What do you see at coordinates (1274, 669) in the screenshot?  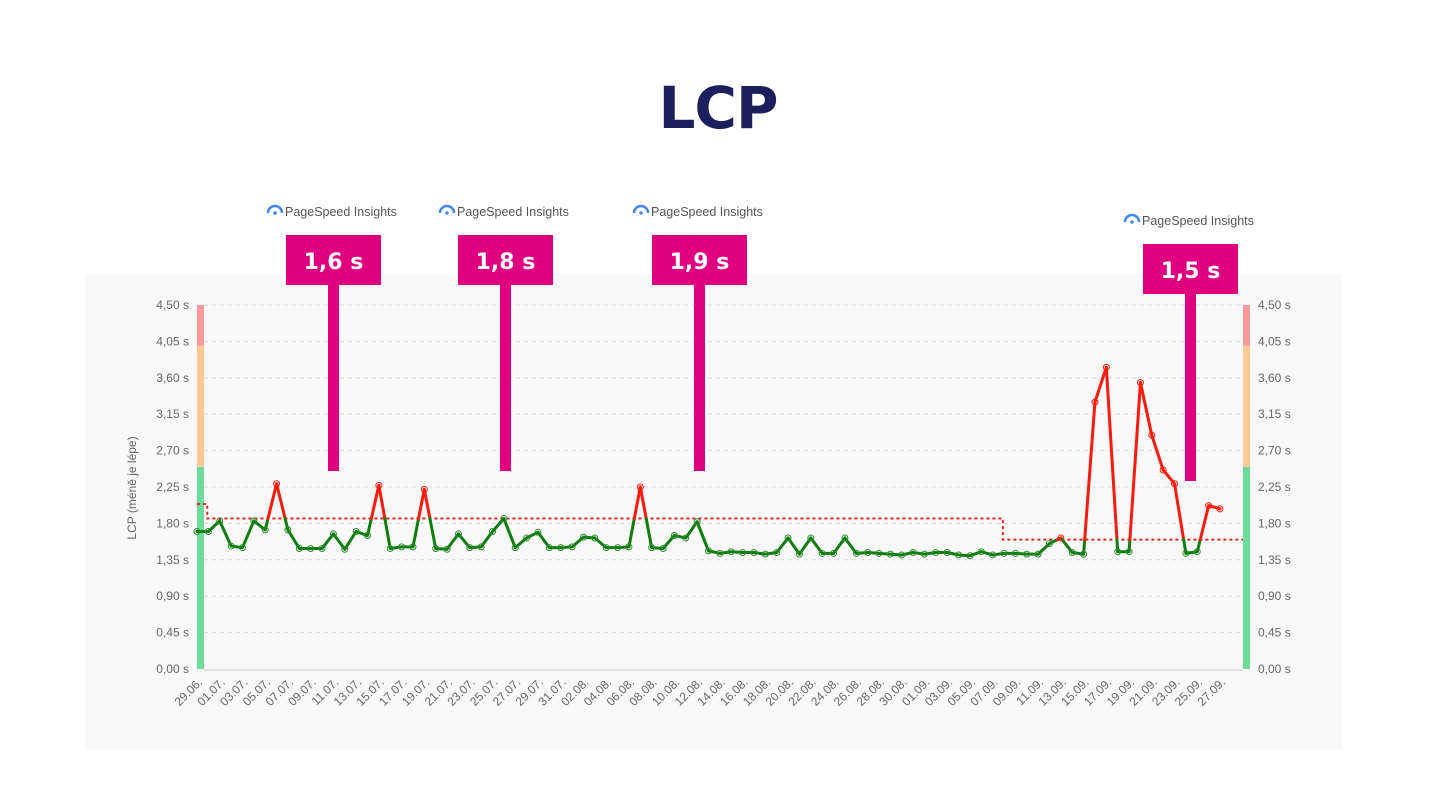 I see `y-tick-label-right: 0,00 s` at bounding box center [1274, 669].